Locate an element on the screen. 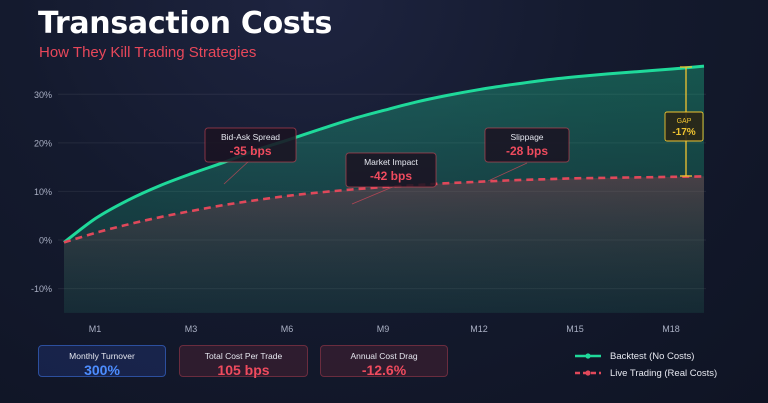 Image resolution: width=768 pixels, height=403 pixels. stat-label: Annual Cost Drag is located at coordinates (384, 356).